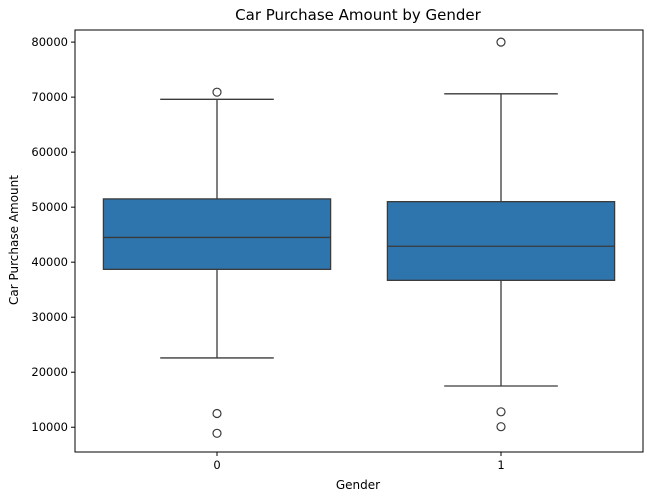  What do you see at coordinates (216, 465) in the screenshot?
I see `x-tick-label: 0` at bounding box center [216, 465].